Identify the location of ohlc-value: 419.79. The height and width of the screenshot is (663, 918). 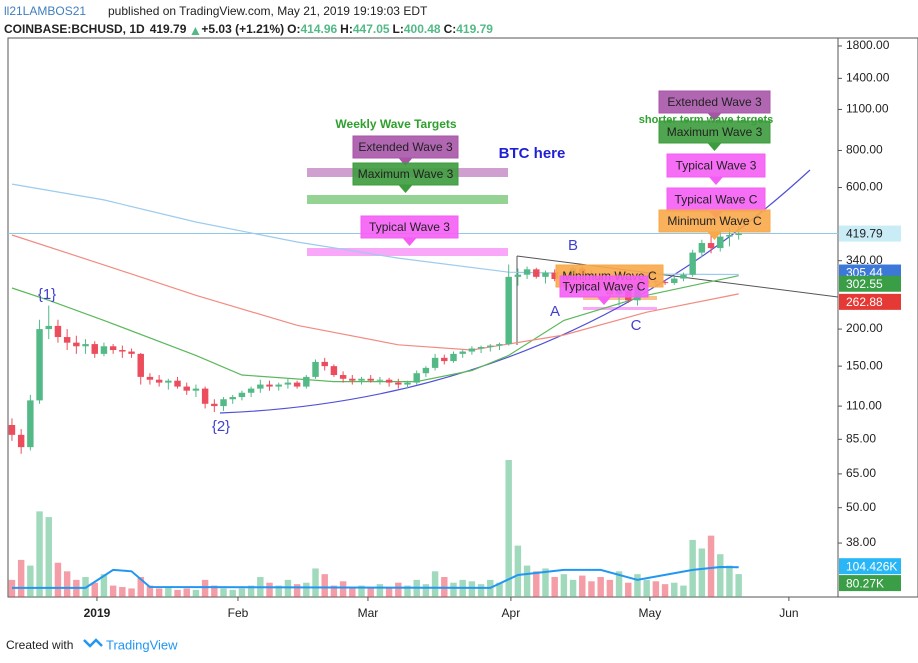
(474, 29).